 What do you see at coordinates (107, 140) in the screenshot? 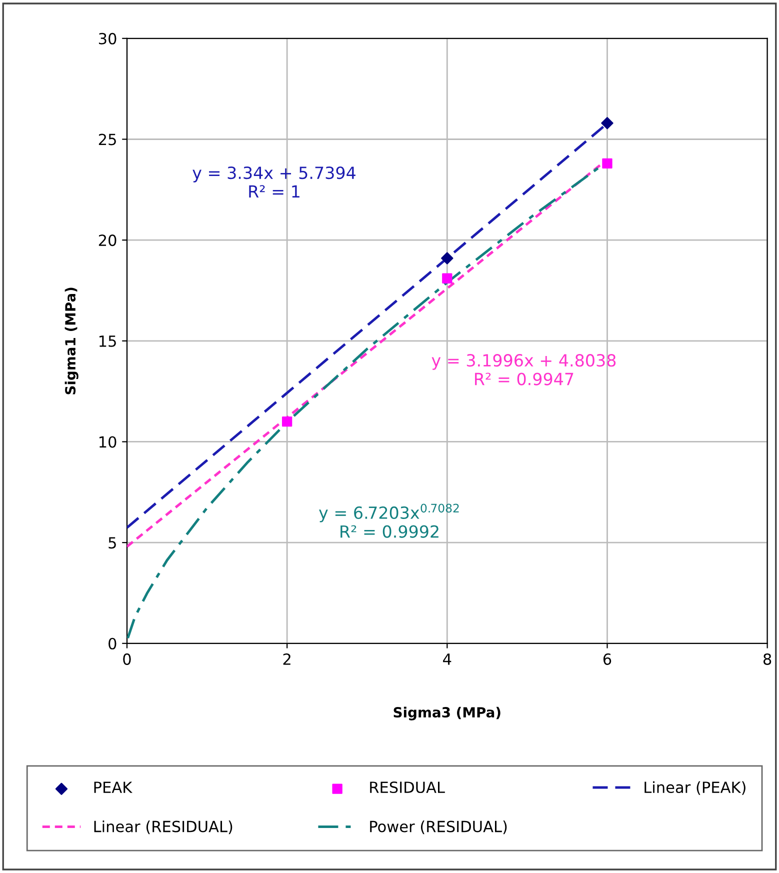
I see `y-tick-label: 25` at bounding box center [107, 140].